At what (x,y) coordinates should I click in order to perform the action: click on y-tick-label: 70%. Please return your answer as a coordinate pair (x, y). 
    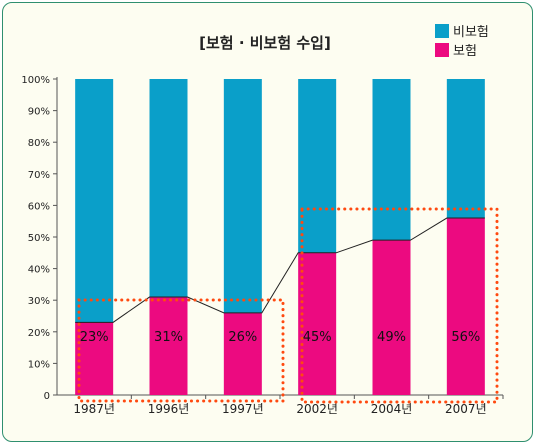
    Looking at the image, I should click on (39, 175).